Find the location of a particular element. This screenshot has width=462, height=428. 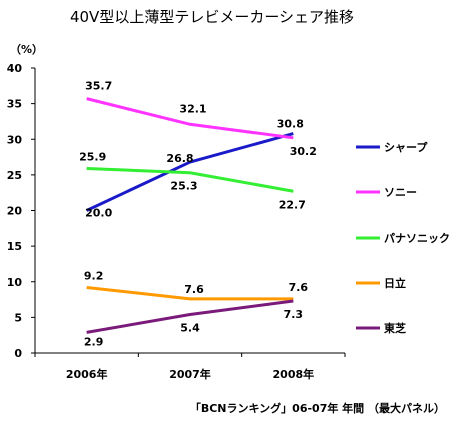

data-label: 30.8 is located at coordinates (290, 124).